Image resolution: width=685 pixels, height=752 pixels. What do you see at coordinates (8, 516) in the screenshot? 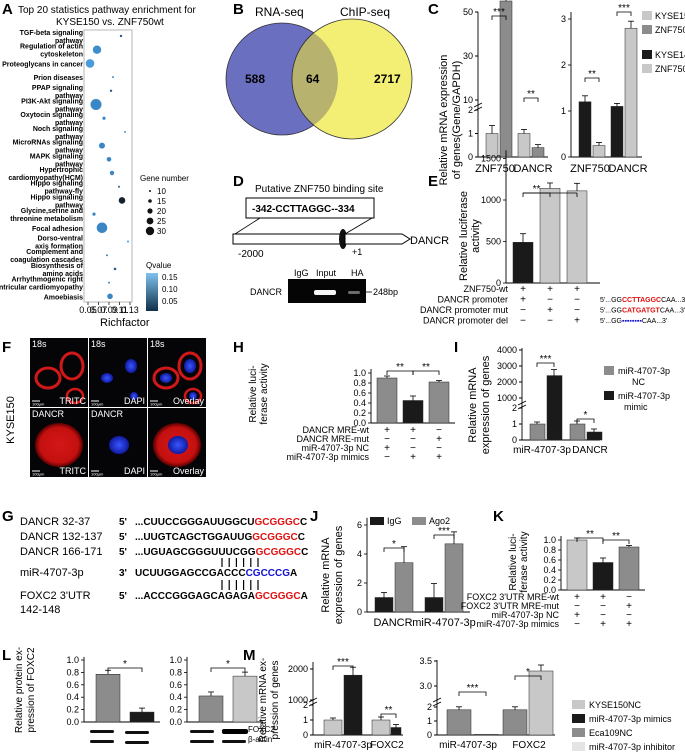
I see `panel-label-g: G` at bounding box center [8, 516].